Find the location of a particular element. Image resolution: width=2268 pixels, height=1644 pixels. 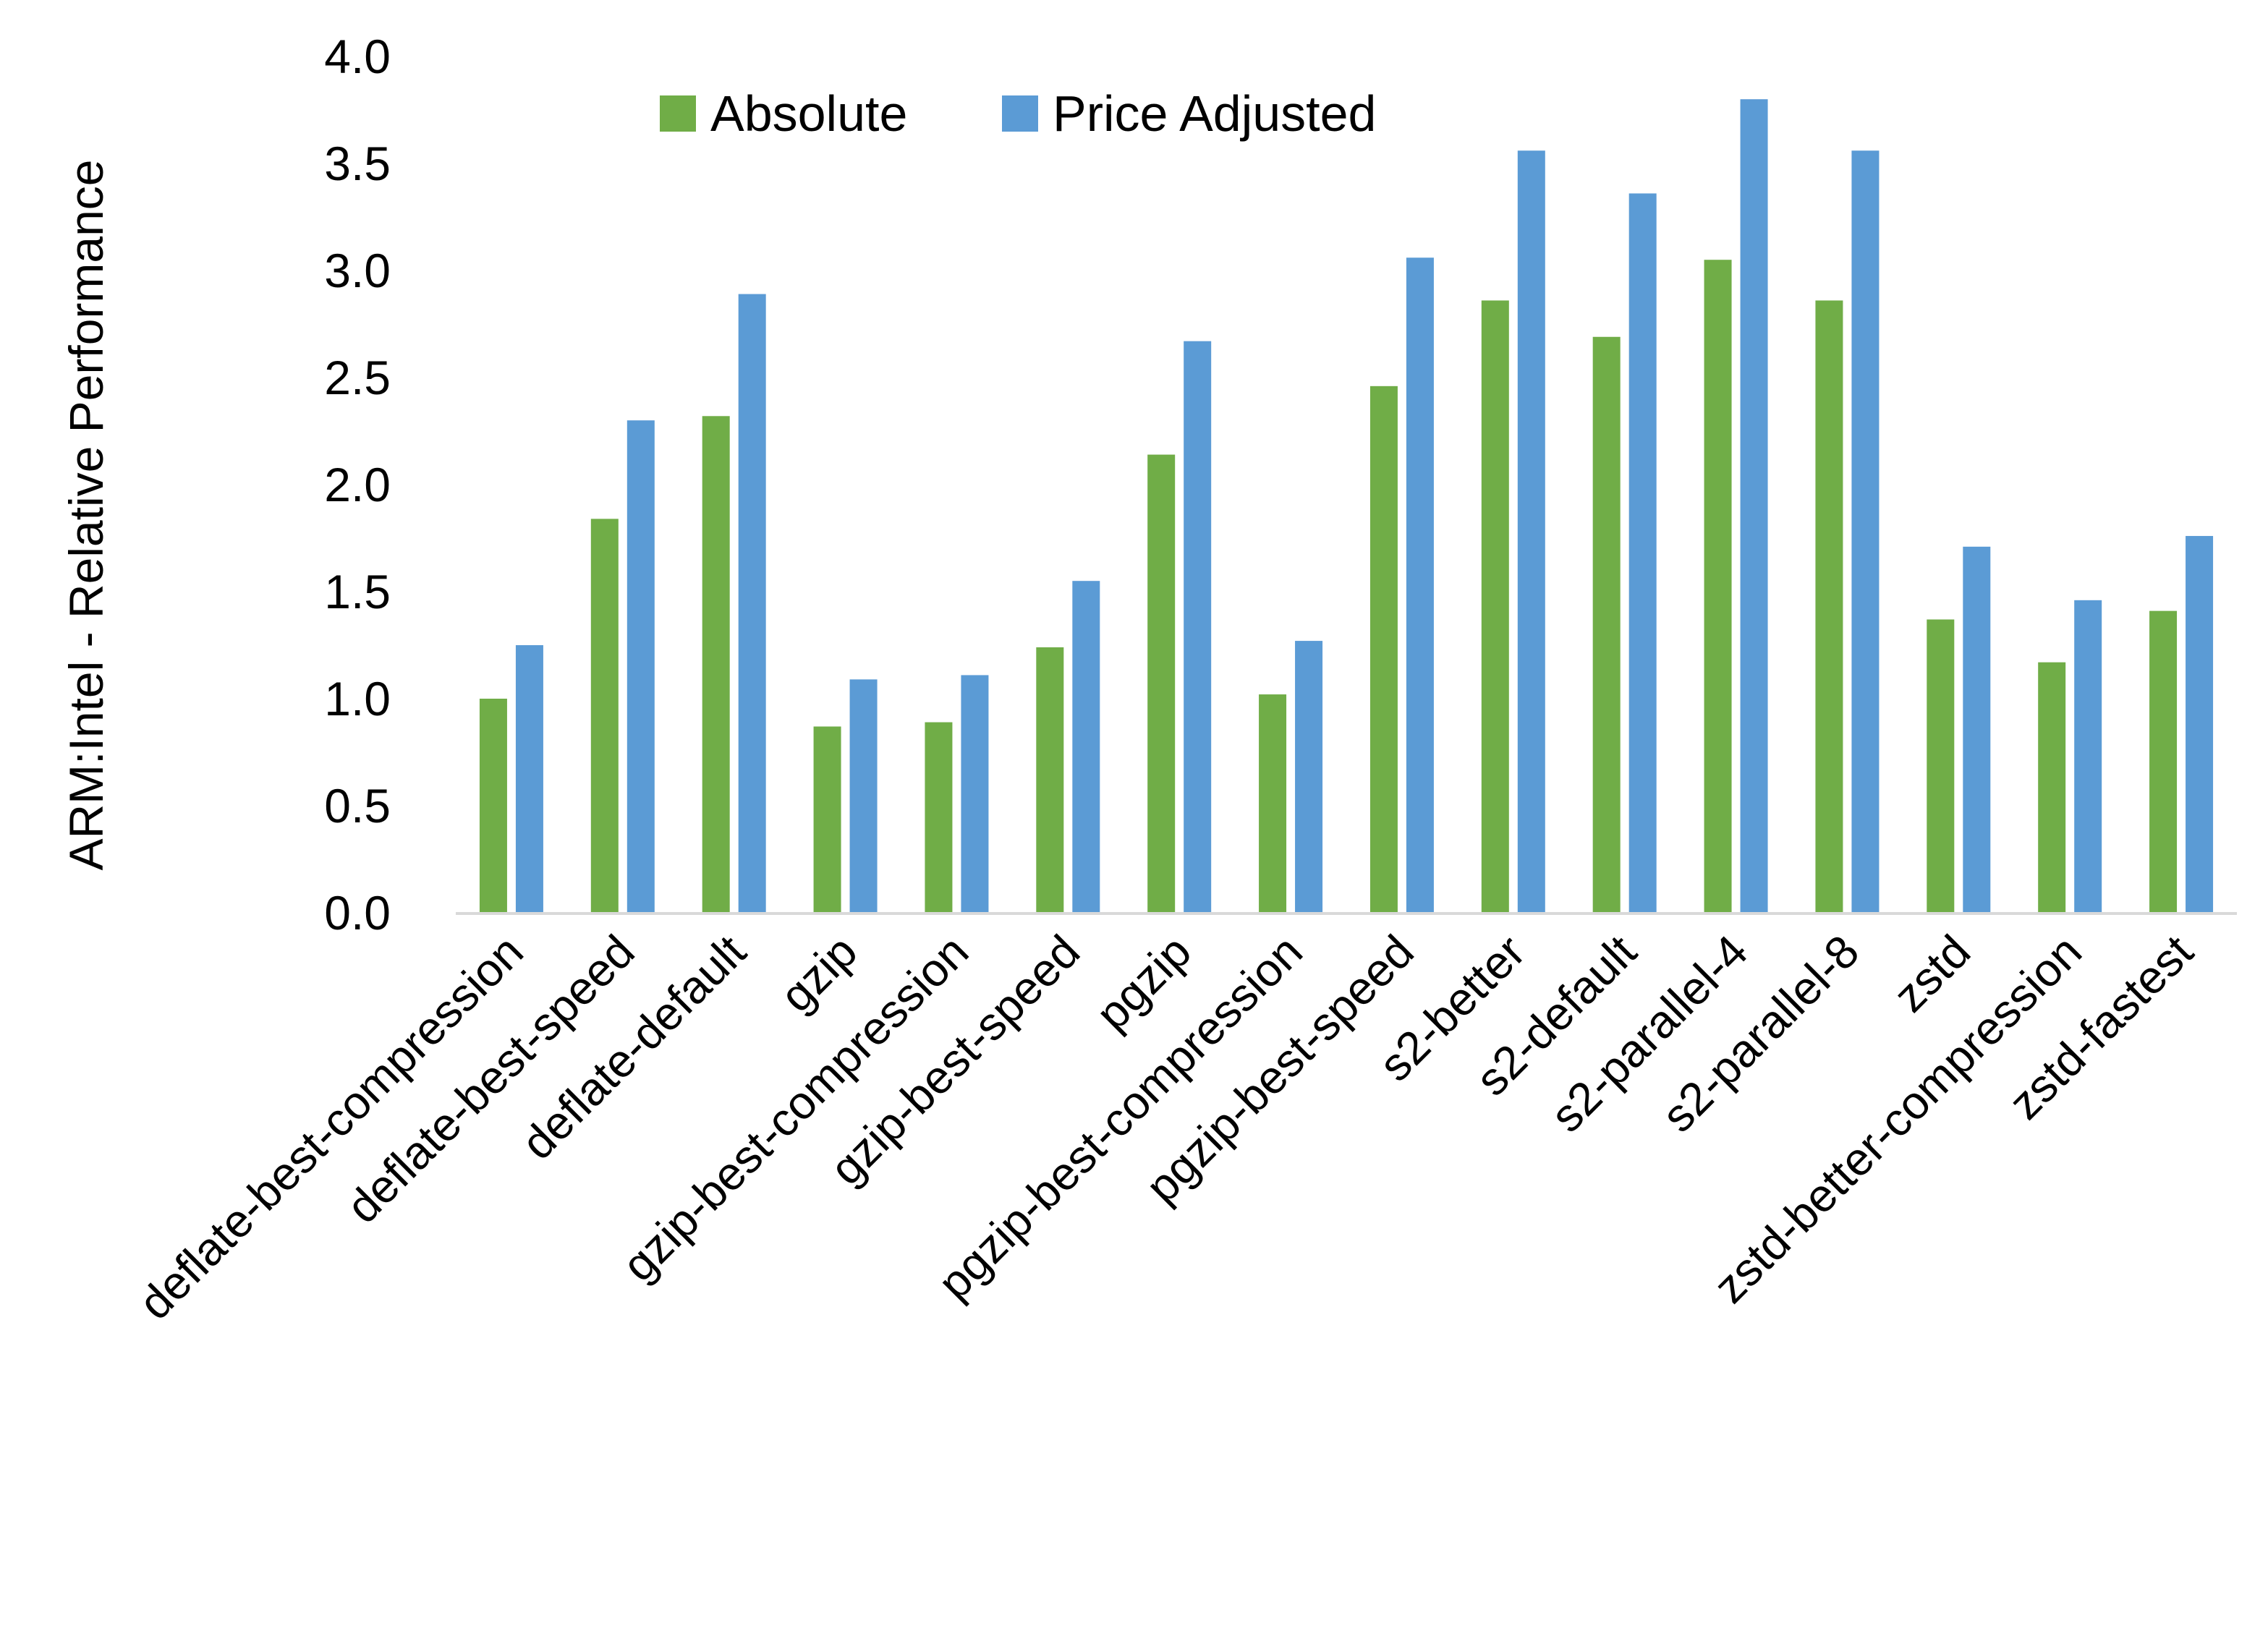

bar-price-adjusted-zstd is located at coordinates (1977, 729).